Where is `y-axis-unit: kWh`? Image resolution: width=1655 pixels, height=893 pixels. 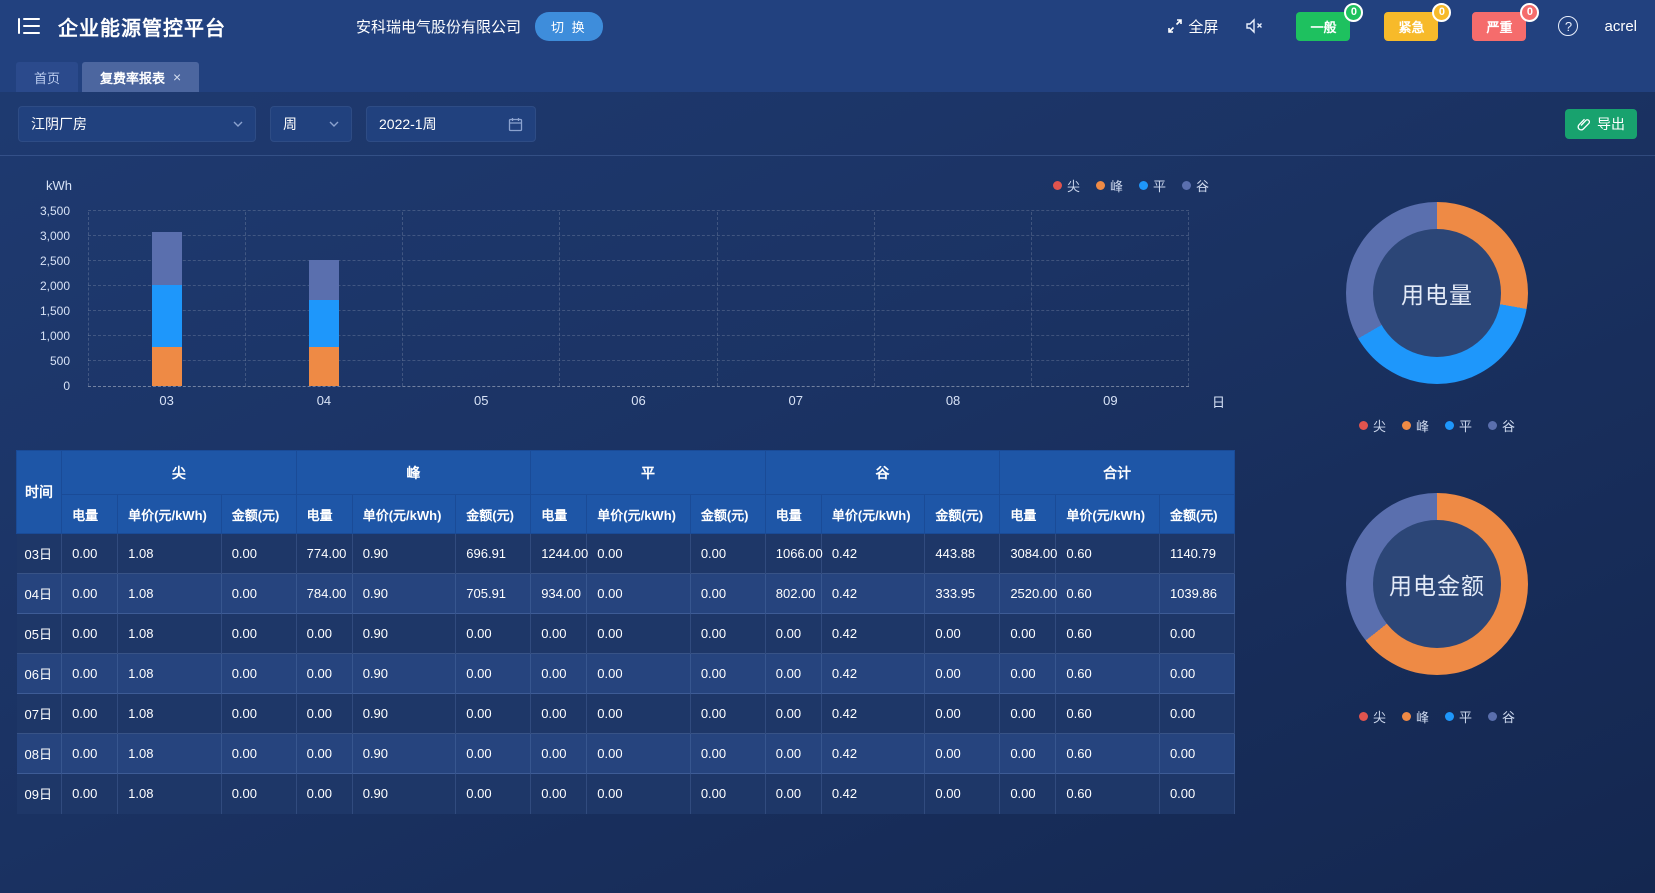
y-axis-unit: kWh is located at coordinates (59, 185).